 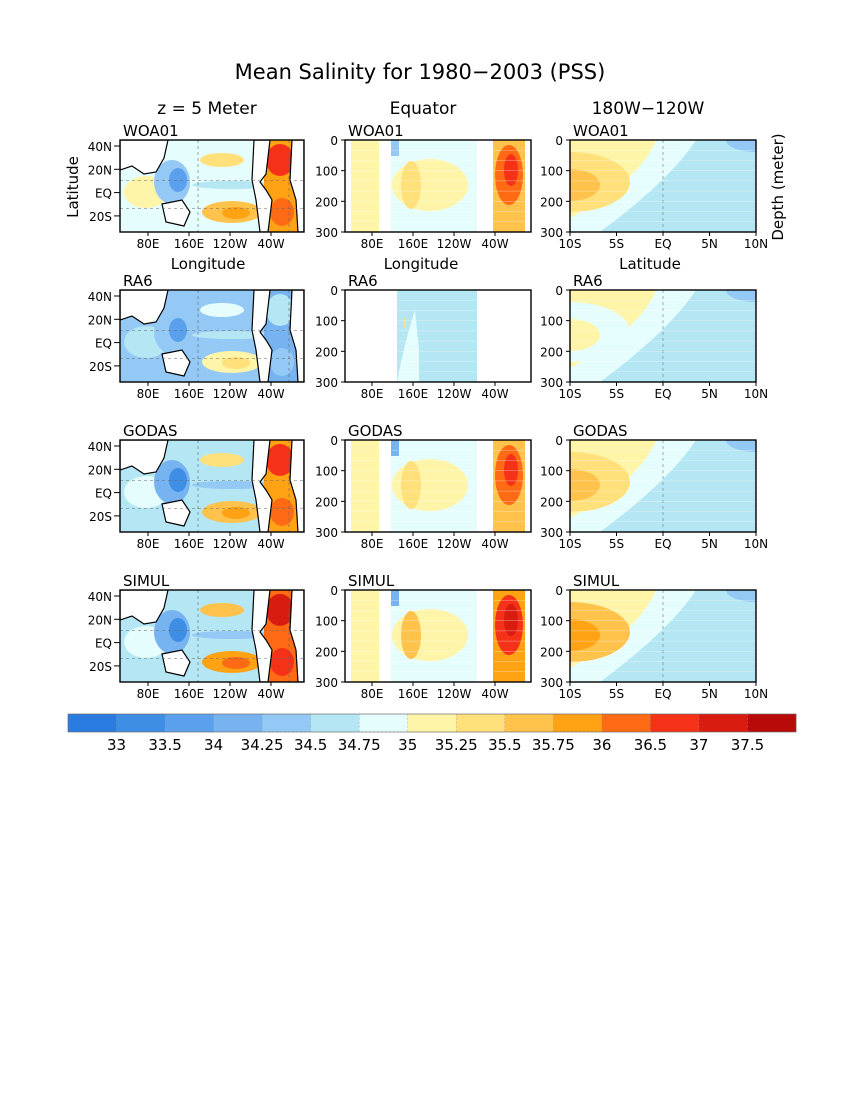 What do you see at coordinates (778, 186) in the screenshot?
I see `depth-axis-label: Depth (meter)` at bounding box center [778, 186].